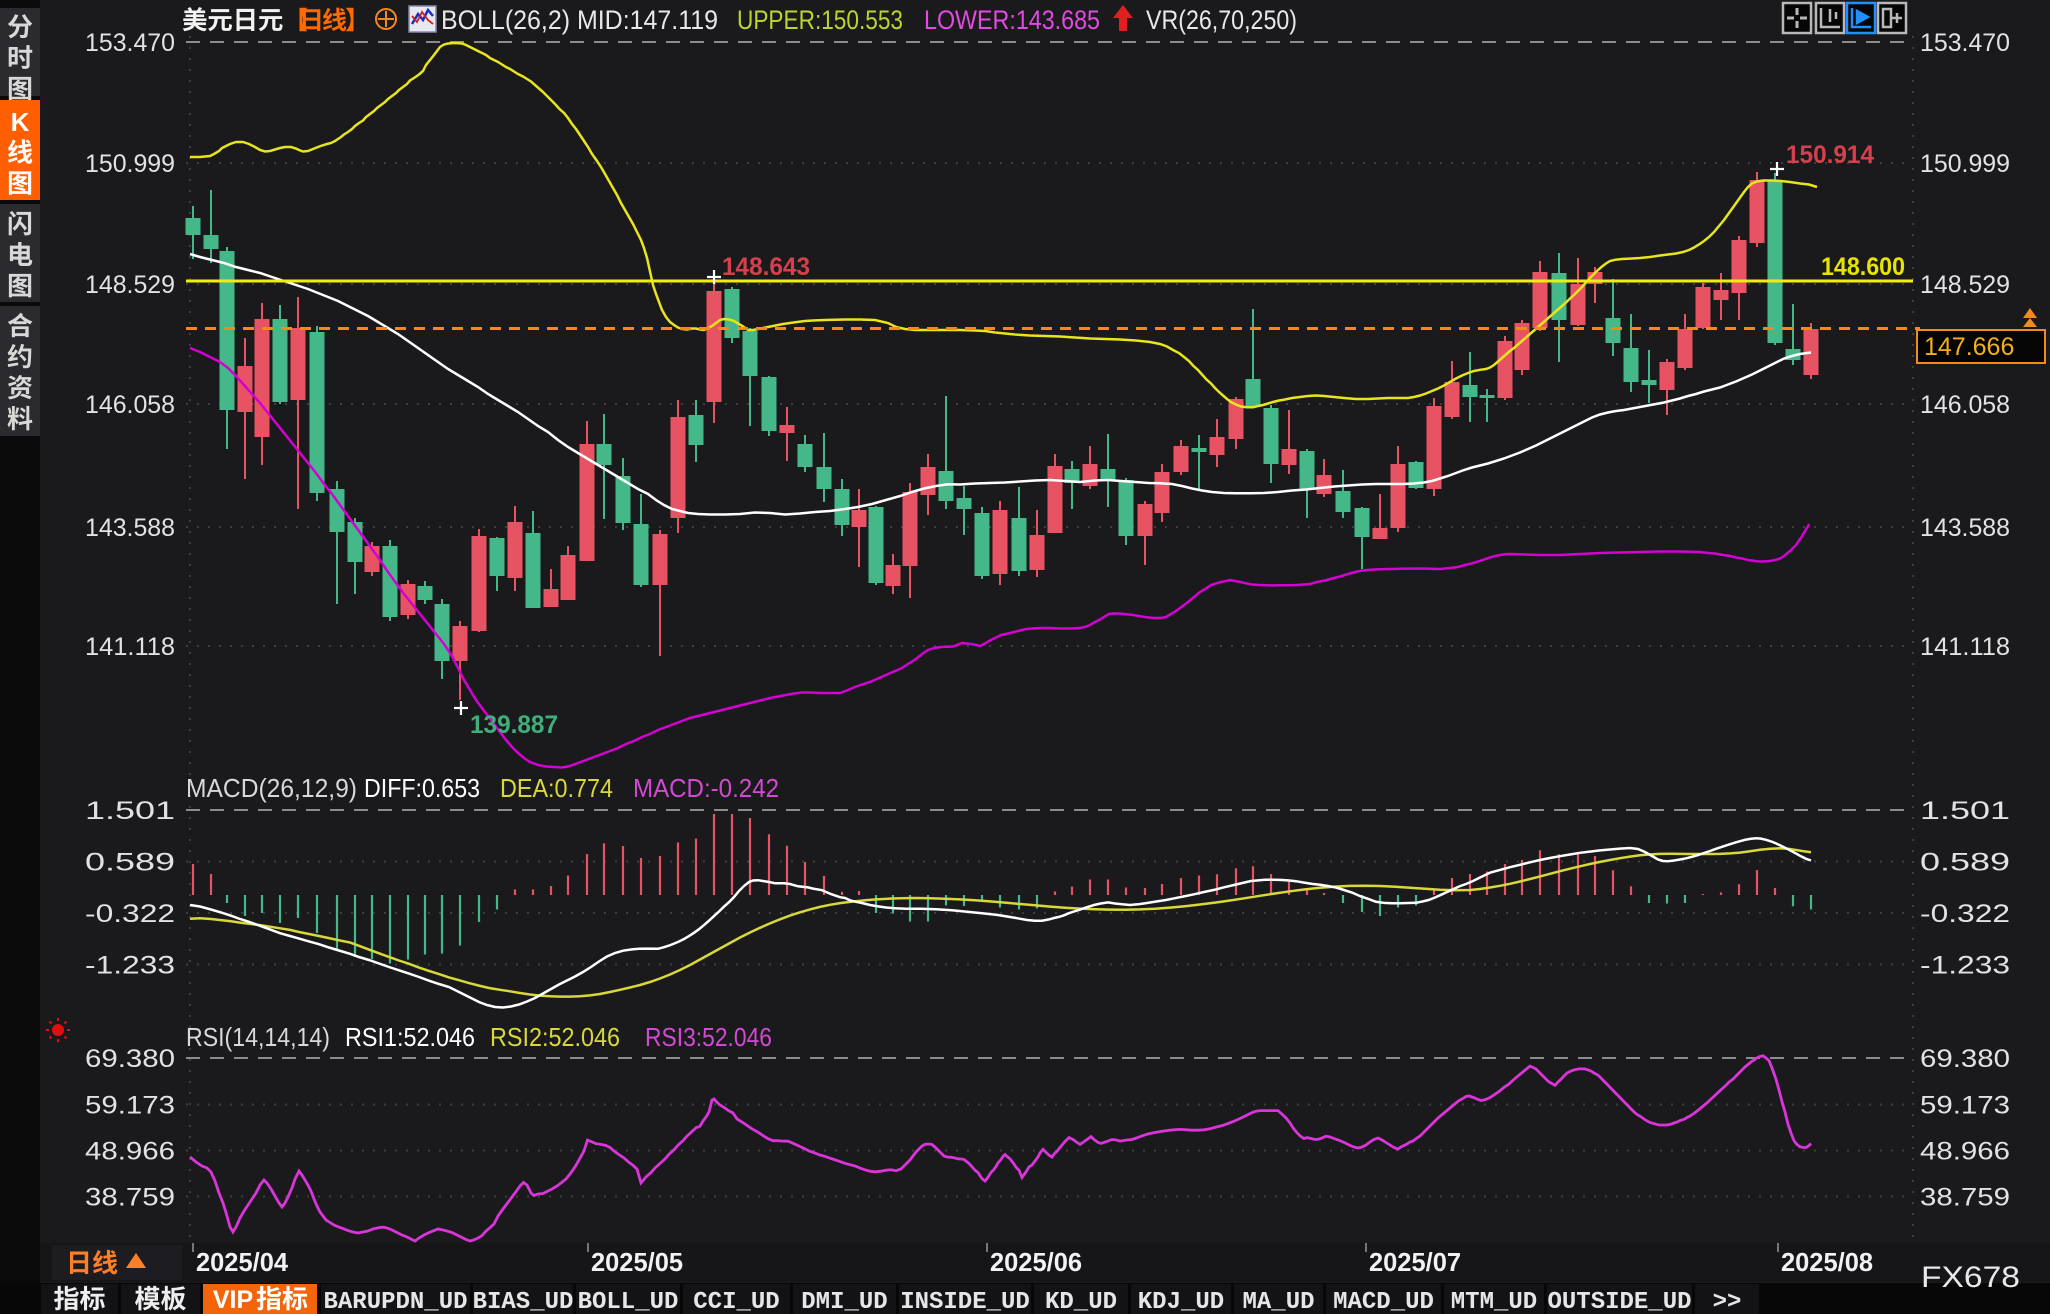 The height and width of the screenshot is (1314, 2050). Describe the element at coordinates (965, 1301) in the screenshot. I see `svg-text: INSIDE_UD` at that location.